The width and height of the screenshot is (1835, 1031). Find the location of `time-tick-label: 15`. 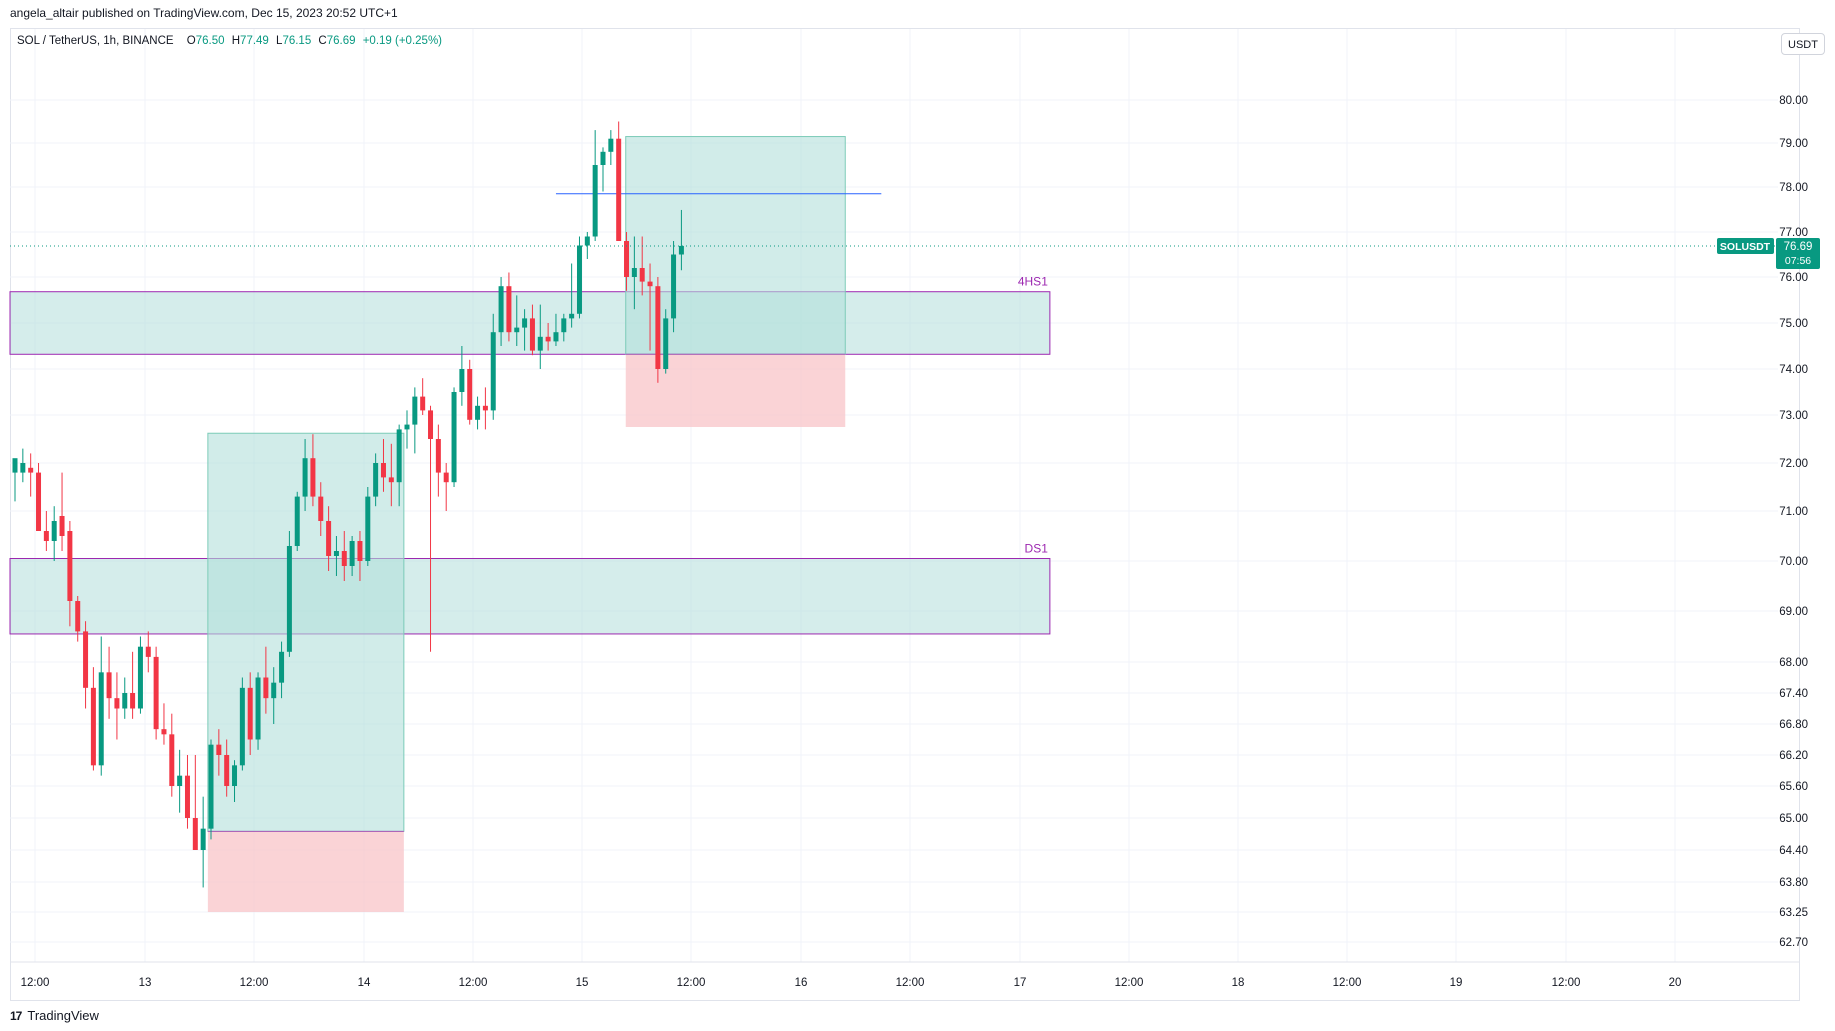

time-tick-label: 15 is located at coordinates (582, 983).